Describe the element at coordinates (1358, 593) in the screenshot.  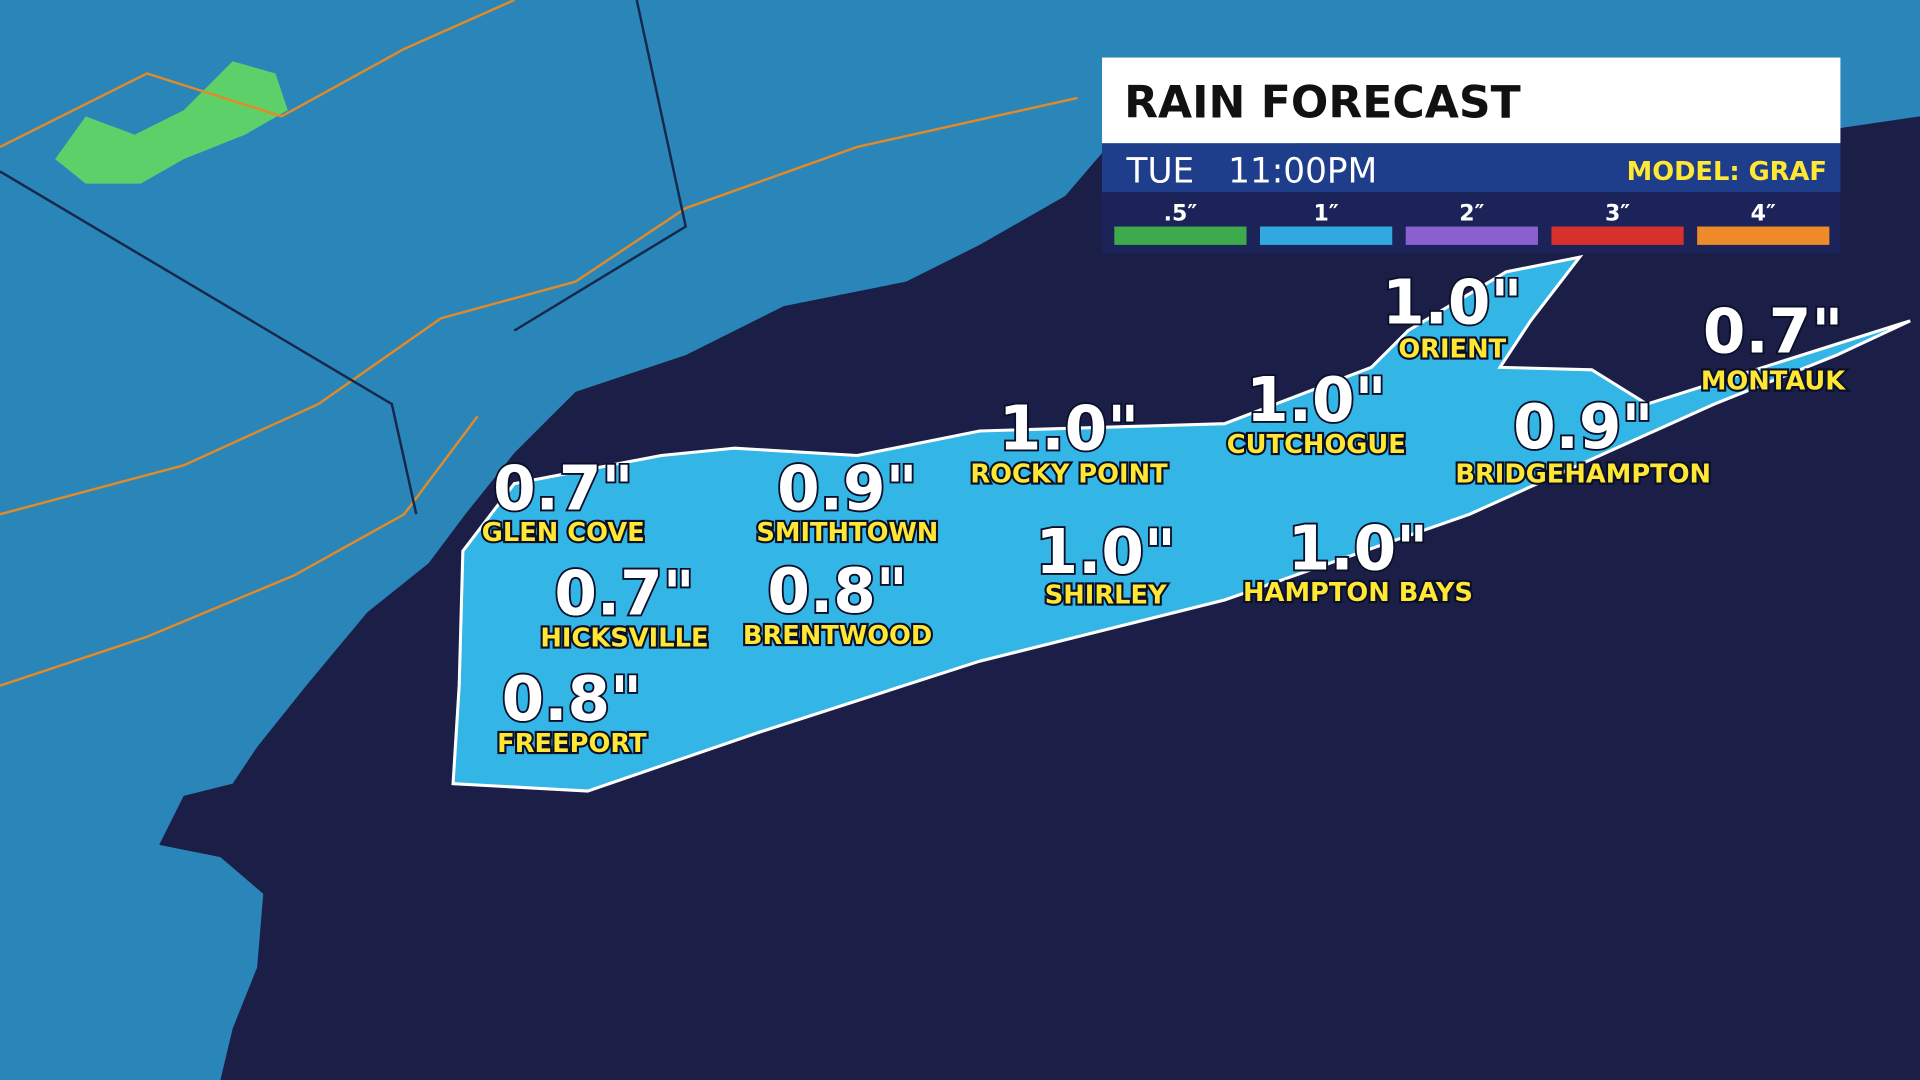
I see `location-name: HAMPTON BAYS` at that location.